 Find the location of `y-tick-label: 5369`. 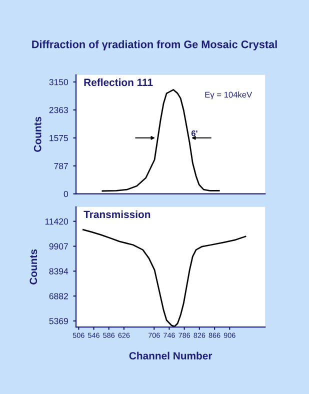

y-tick-label: 5369 is located at coordinates (58, 321).